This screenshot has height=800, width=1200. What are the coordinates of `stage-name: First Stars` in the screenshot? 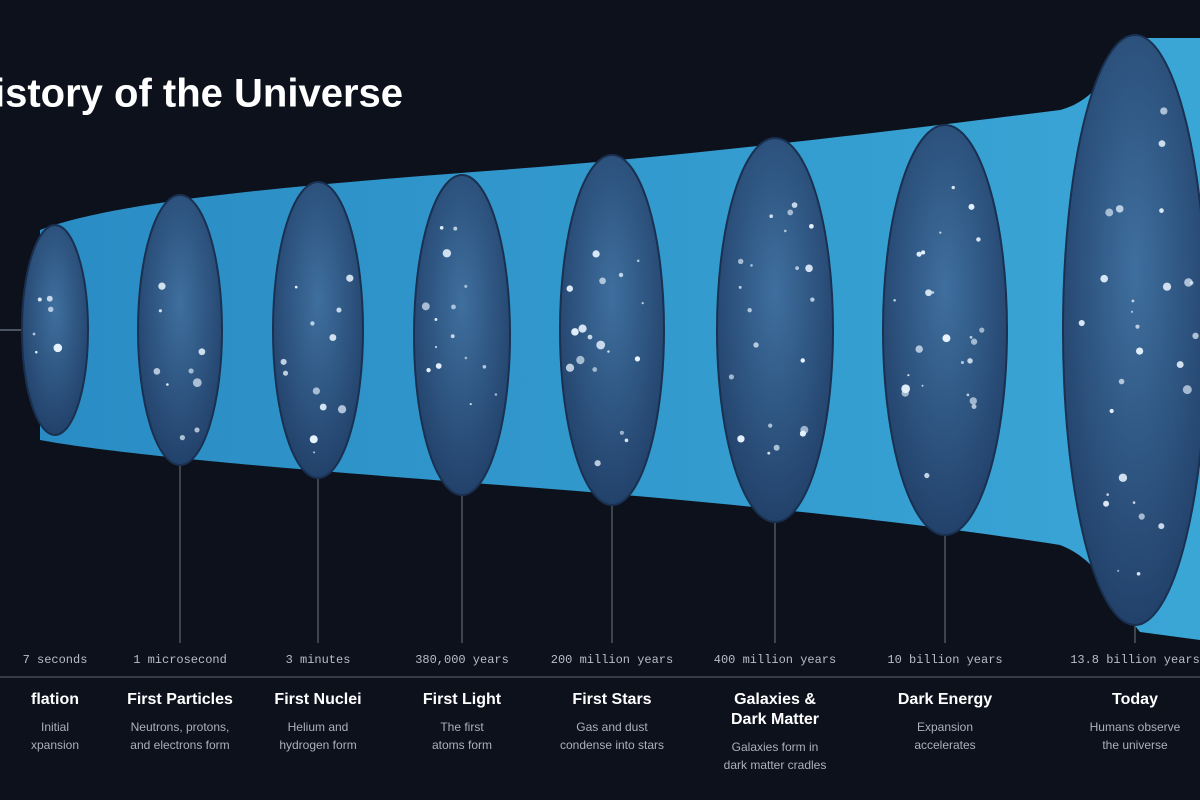 It's located at (611, 699).